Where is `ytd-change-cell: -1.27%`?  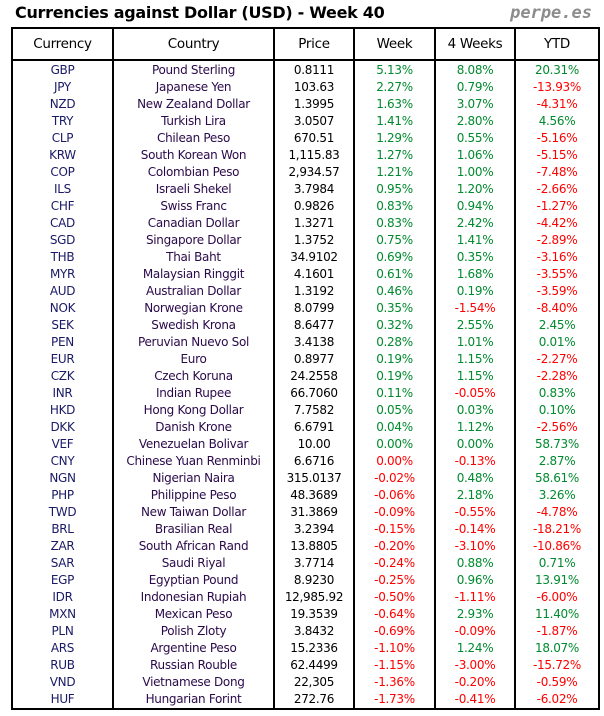
ytd-change-cell: -1.27% is located at coordinates (557, 206).